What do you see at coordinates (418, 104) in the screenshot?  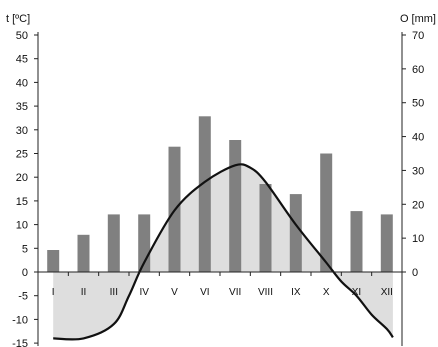 I see `right-tick-label: 50` at bounding box center [418, 104].